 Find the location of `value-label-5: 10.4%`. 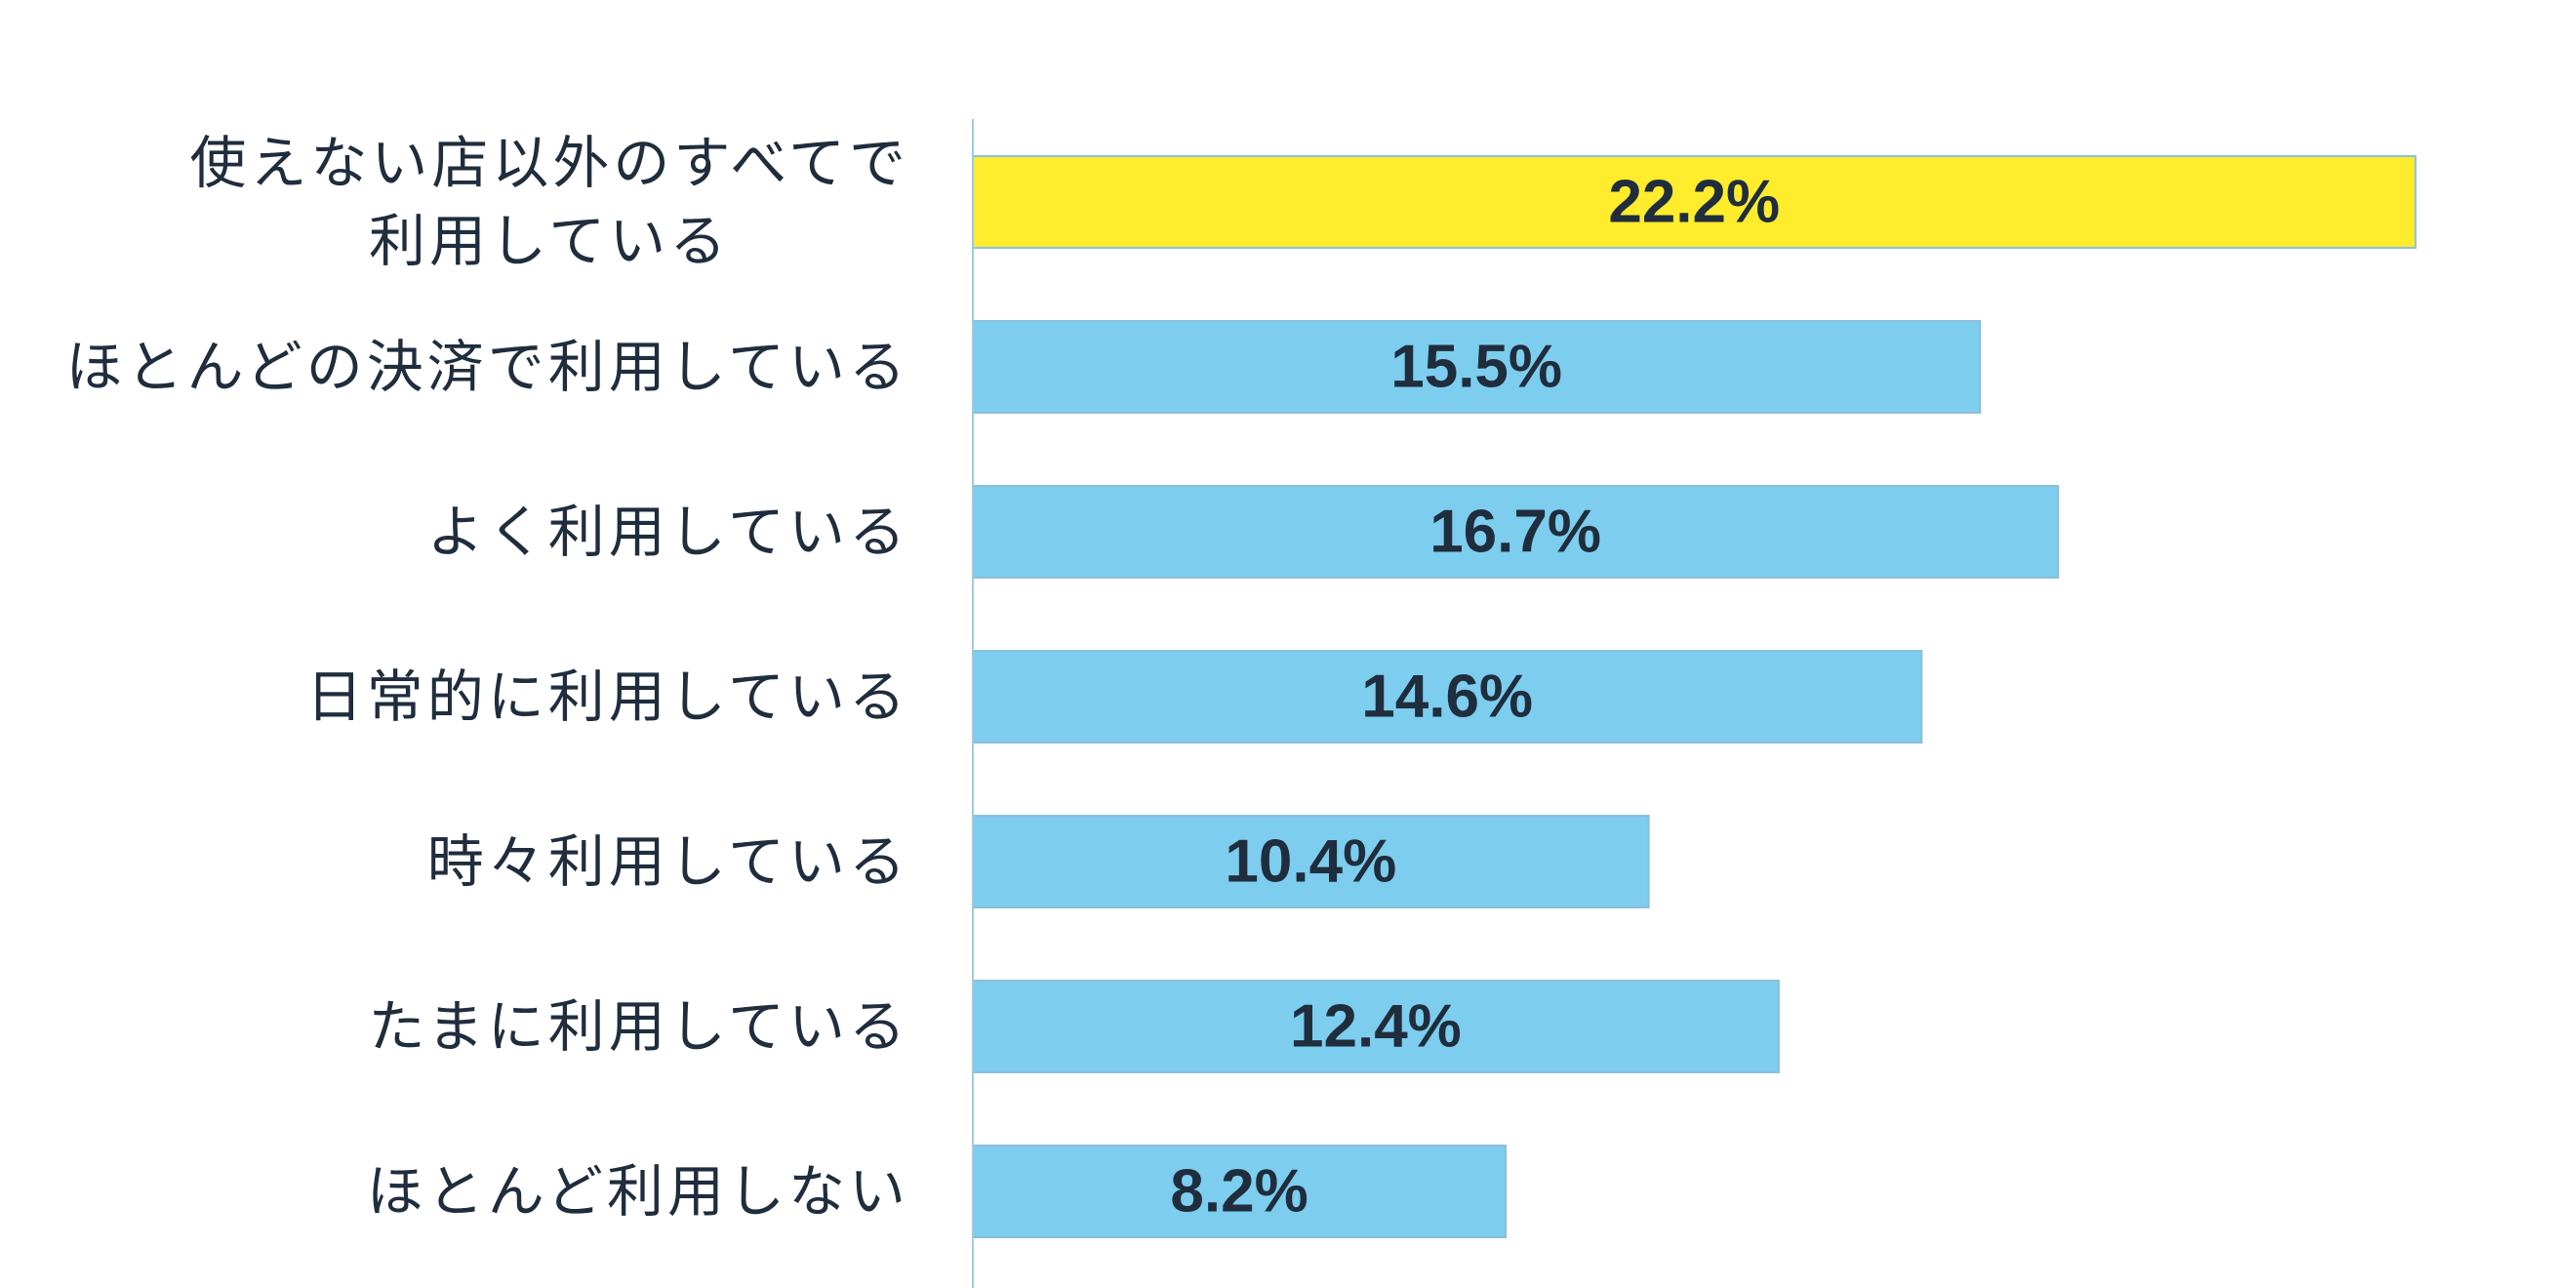

value-label-5: 10.4% is located at coordinates (1310, 862).